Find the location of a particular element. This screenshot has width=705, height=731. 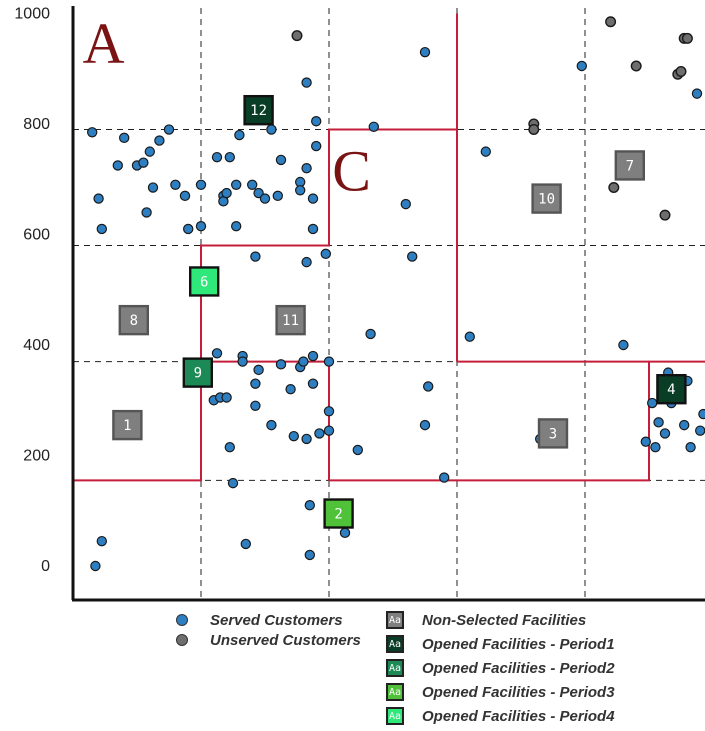

legend-label: Unserved Customers is located at coordinates (285, 640).